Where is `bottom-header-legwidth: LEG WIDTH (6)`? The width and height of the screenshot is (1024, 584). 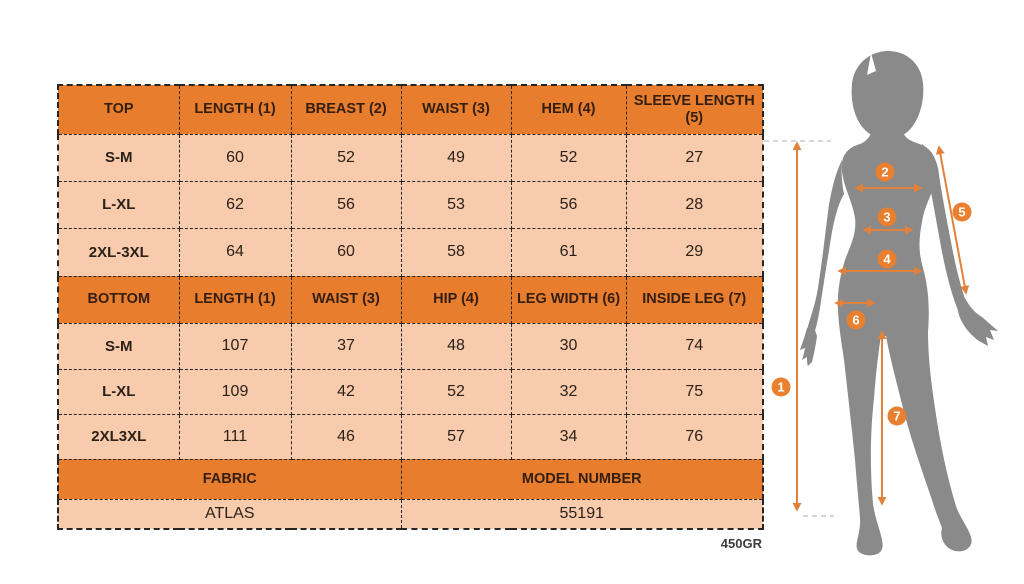
bottom-header-legwidth: LEG WIDTH (6) is located at coordinates (568, 299).